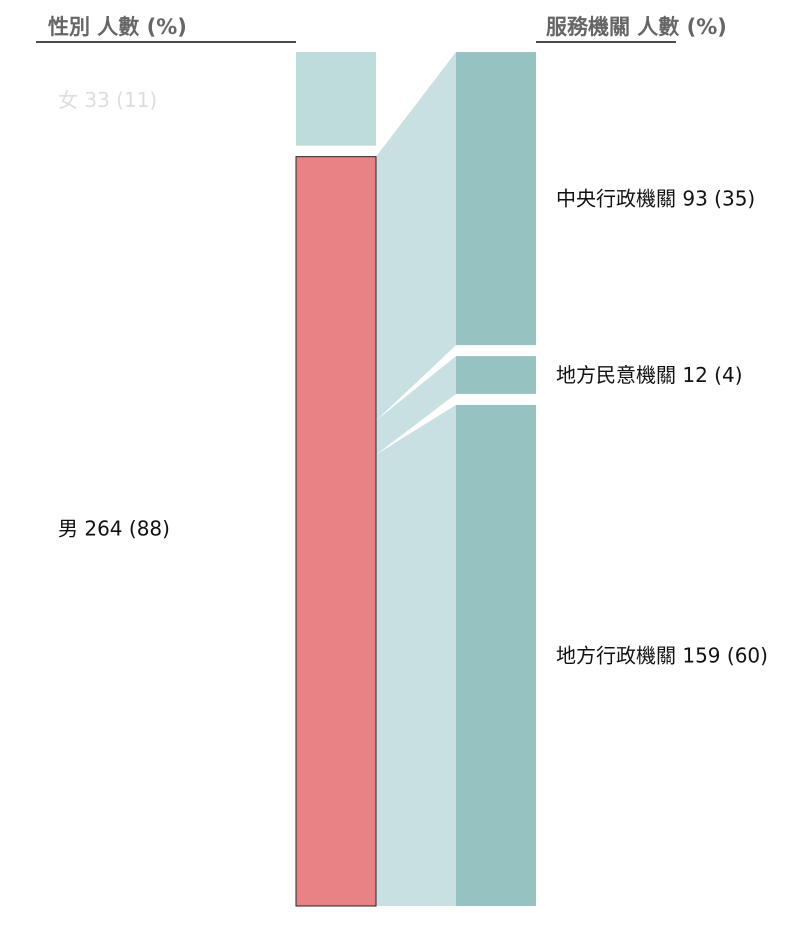  I want to click on right-header: 服務機關 人數 (%), so click(636, 27).